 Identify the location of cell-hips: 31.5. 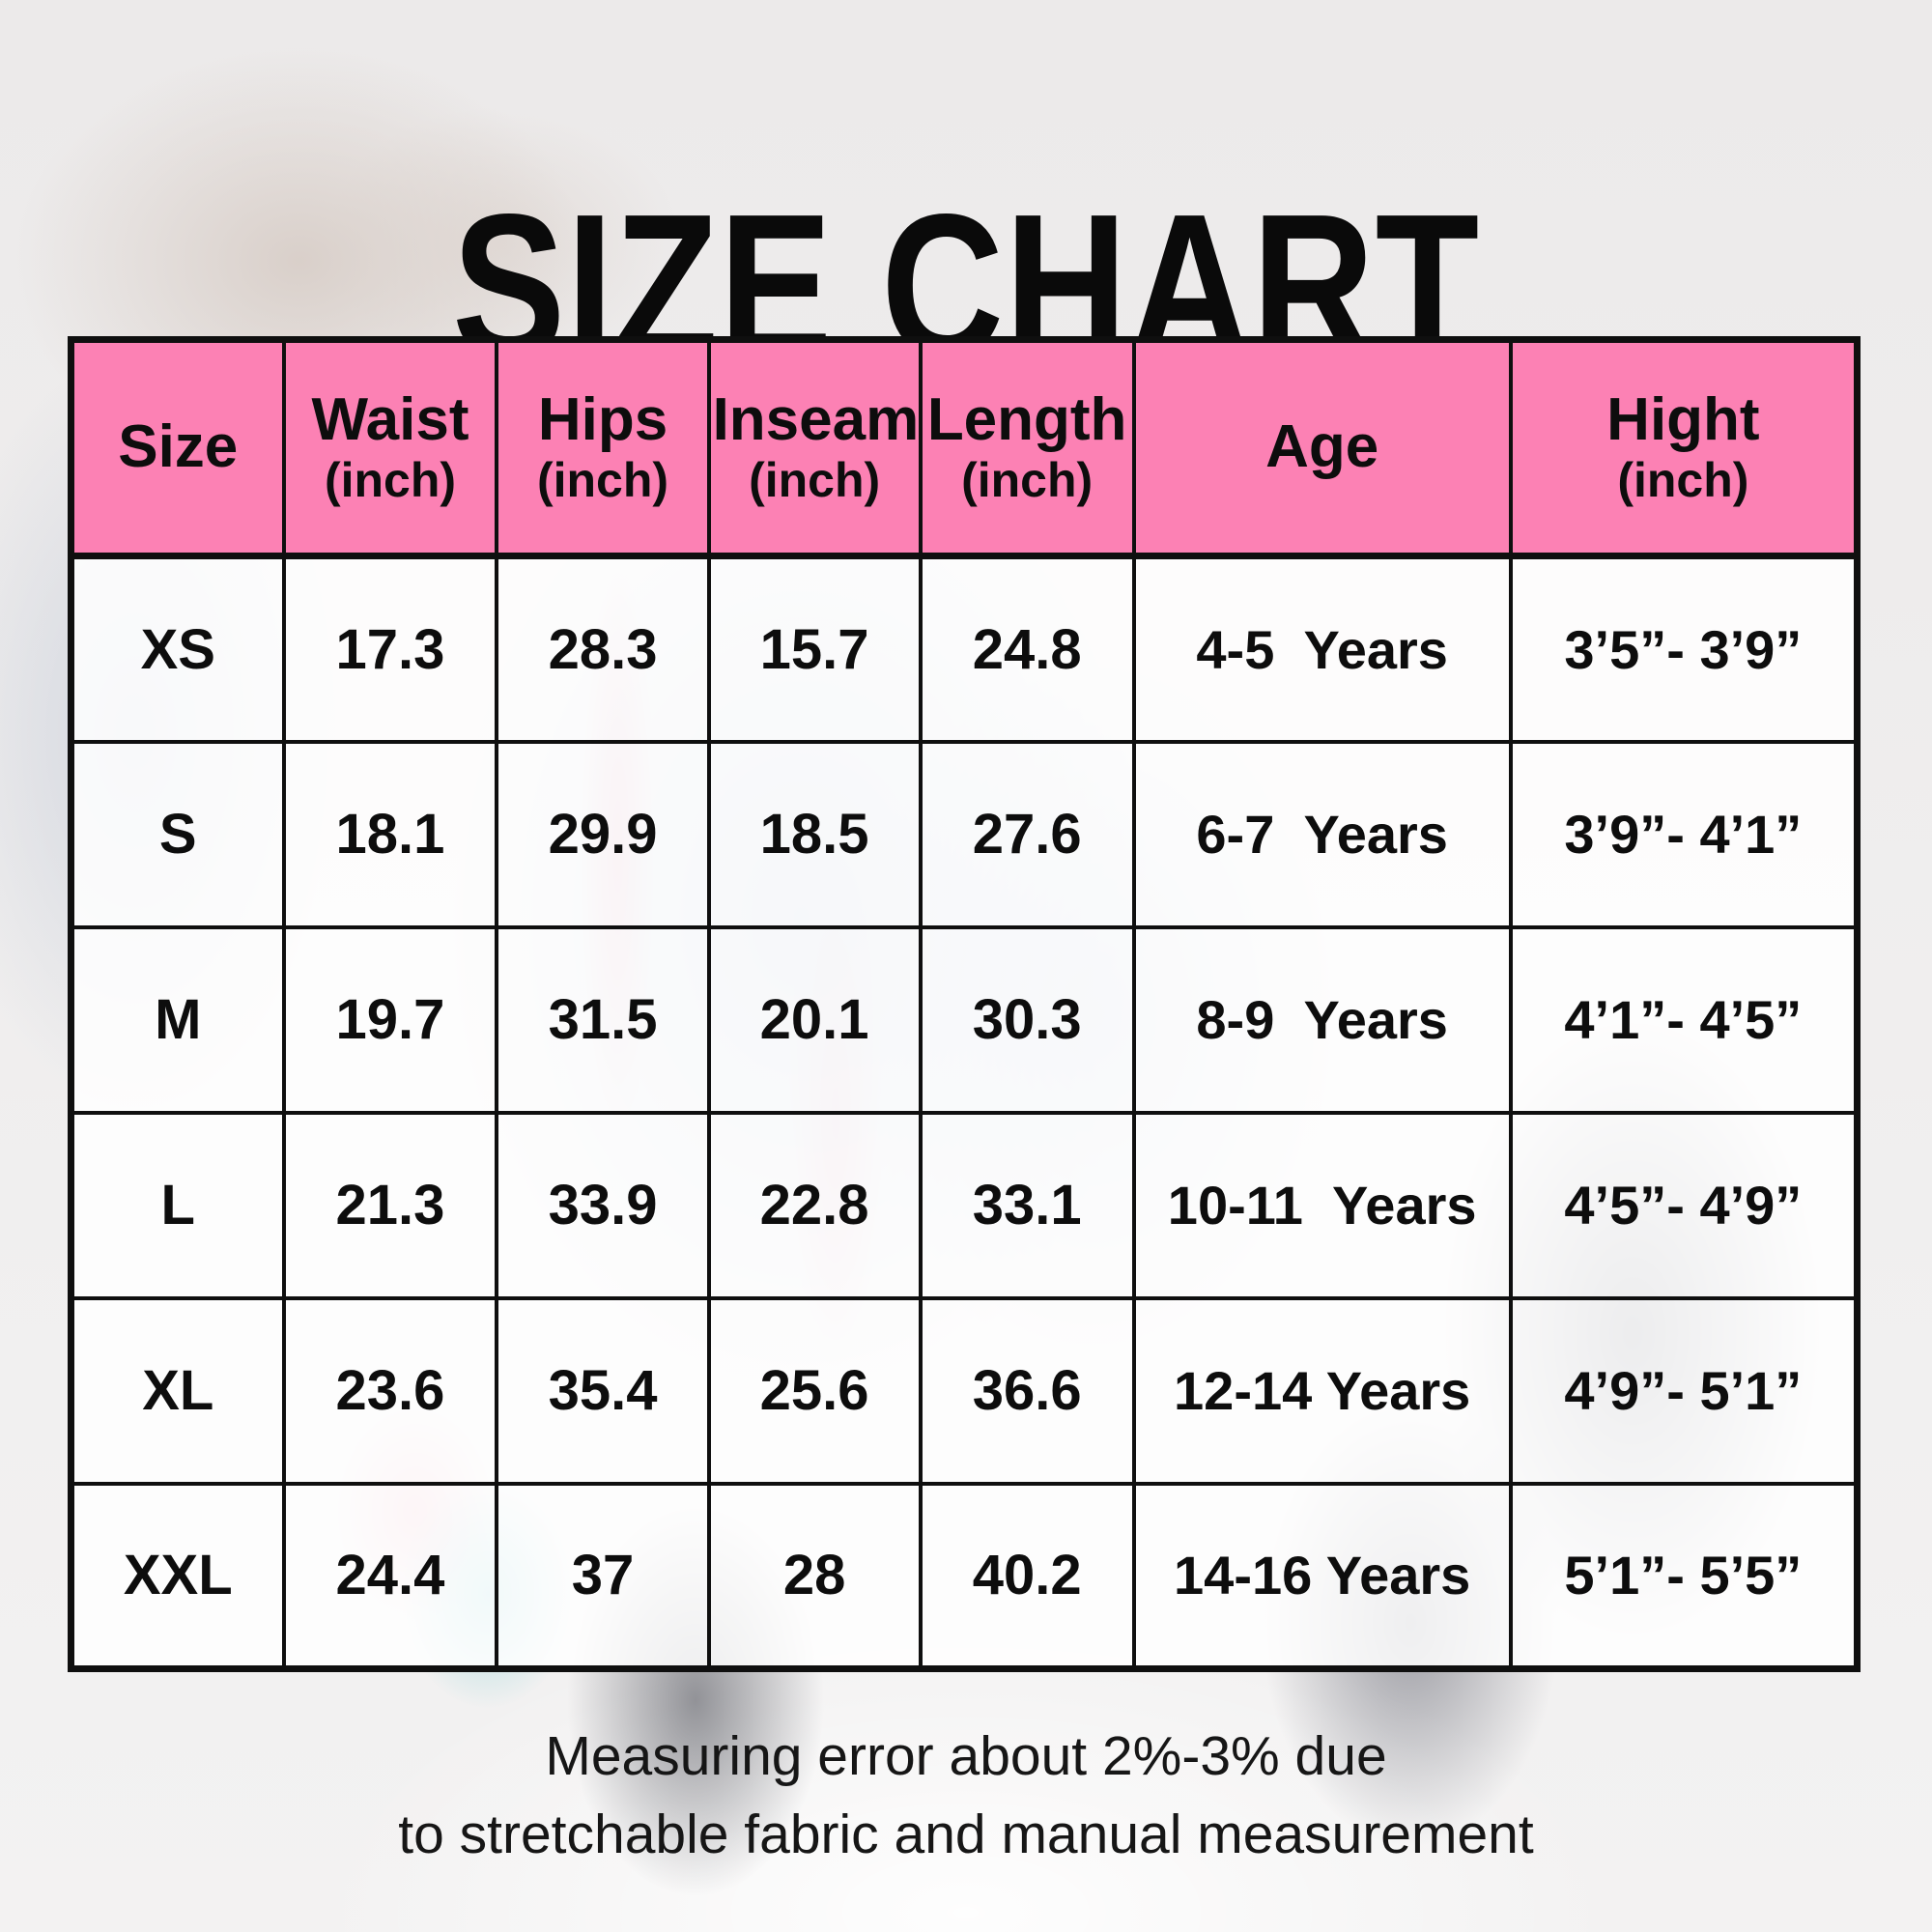
(603, 1019).